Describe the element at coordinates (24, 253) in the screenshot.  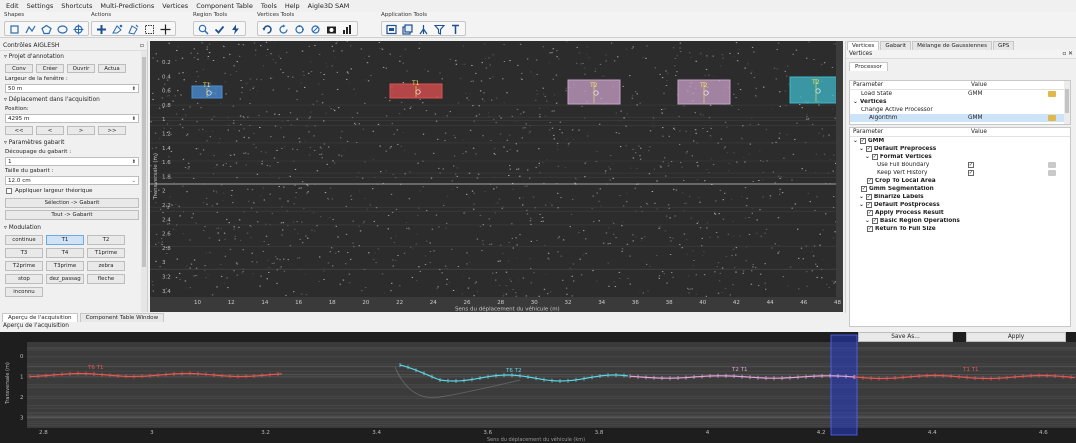
I see `modulation-button-t3: T3` at that location.